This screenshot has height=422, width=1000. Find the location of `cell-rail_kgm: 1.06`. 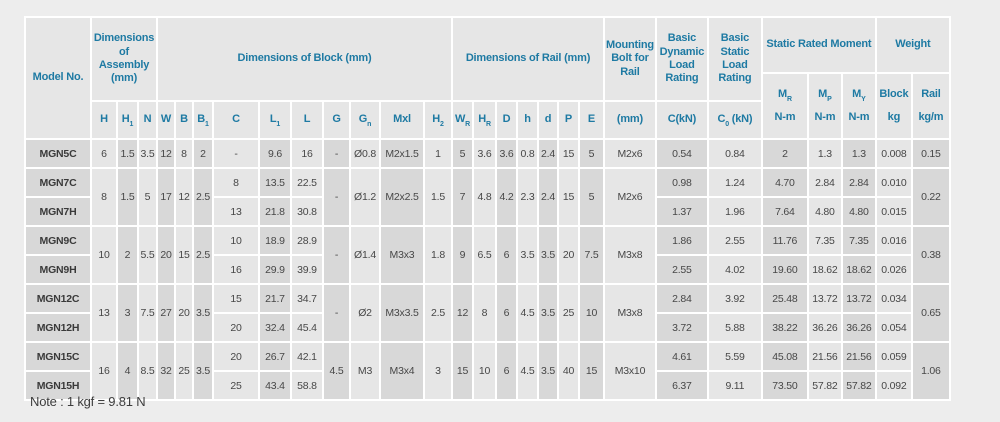

cell-rail_kgm: 1.06 is located at coordinates (930, 371).